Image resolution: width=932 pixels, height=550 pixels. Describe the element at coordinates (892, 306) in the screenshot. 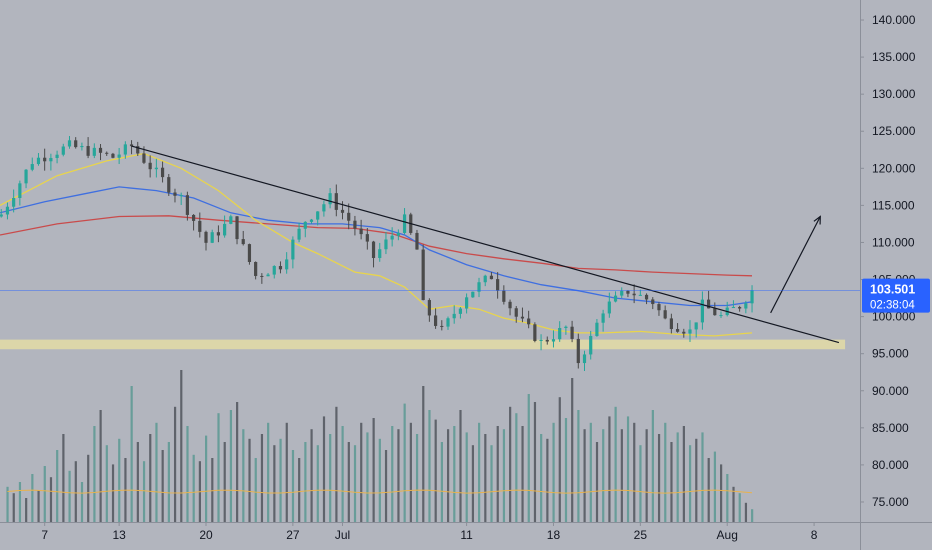

I see `countdown-timer: 02:38:04` at that location.